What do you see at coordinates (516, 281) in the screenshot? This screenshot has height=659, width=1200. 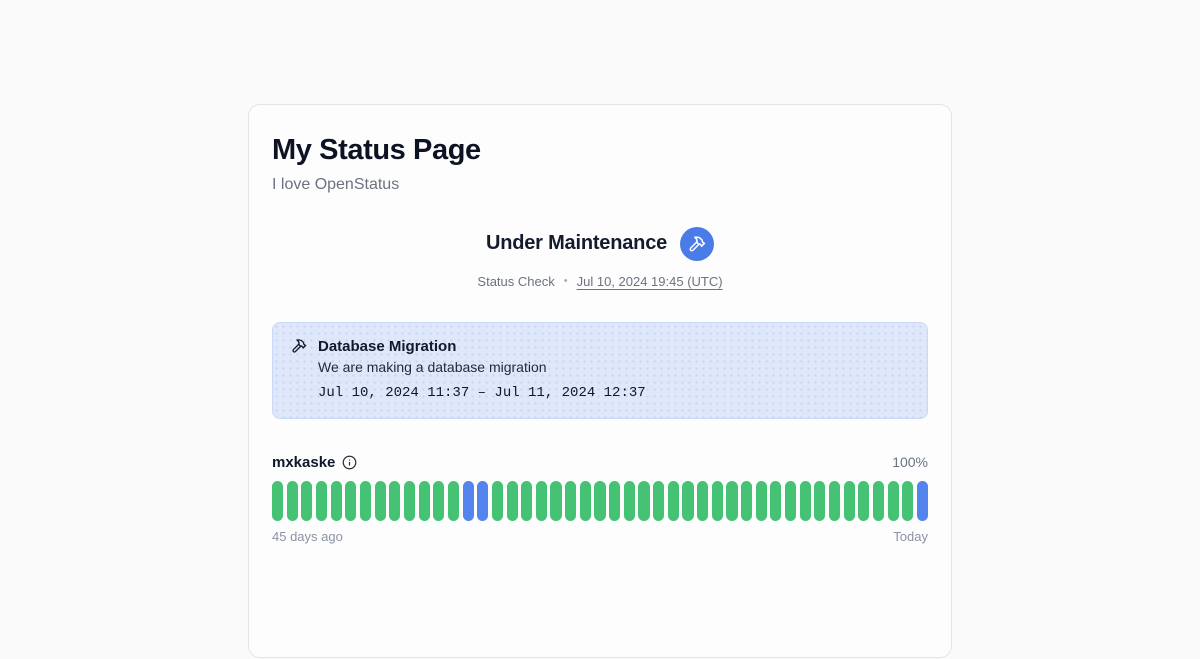 I see `status-check-label: Status Check` at bounding box center [516, 281].